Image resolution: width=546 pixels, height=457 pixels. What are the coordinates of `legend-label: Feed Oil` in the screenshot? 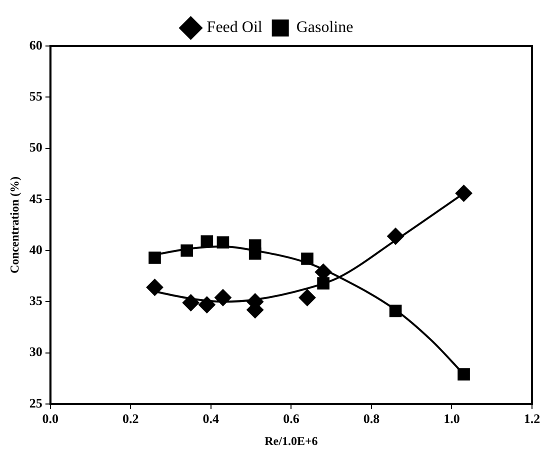 It's located at (234, 27).